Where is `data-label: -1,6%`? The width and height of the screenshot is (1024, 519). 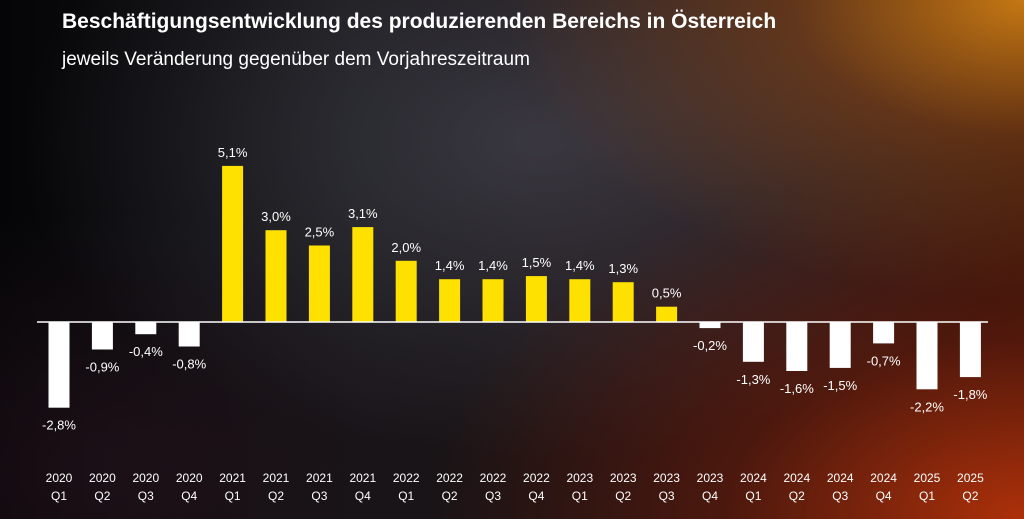
data-label: -1,6% is located at coordinates (797, 388).